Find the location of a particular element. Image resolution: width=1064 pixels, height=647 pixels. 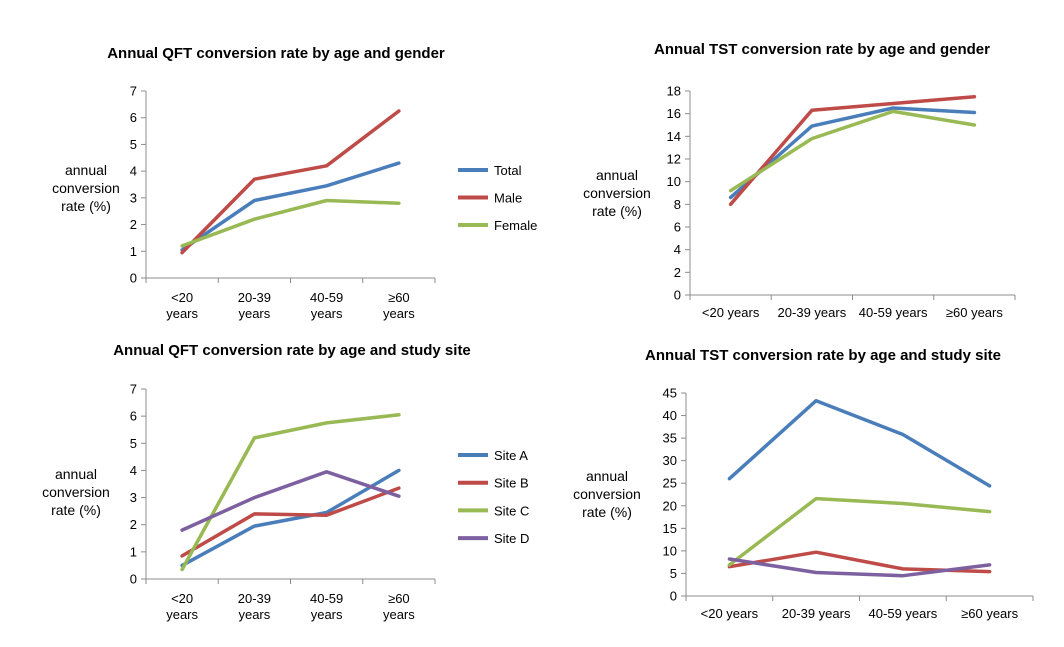

series-line-site-c is located at coordinates (290, 492).